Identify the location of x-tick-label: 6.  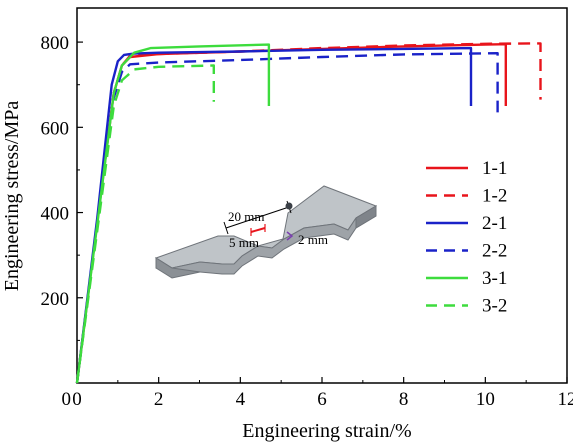
(322, 399).